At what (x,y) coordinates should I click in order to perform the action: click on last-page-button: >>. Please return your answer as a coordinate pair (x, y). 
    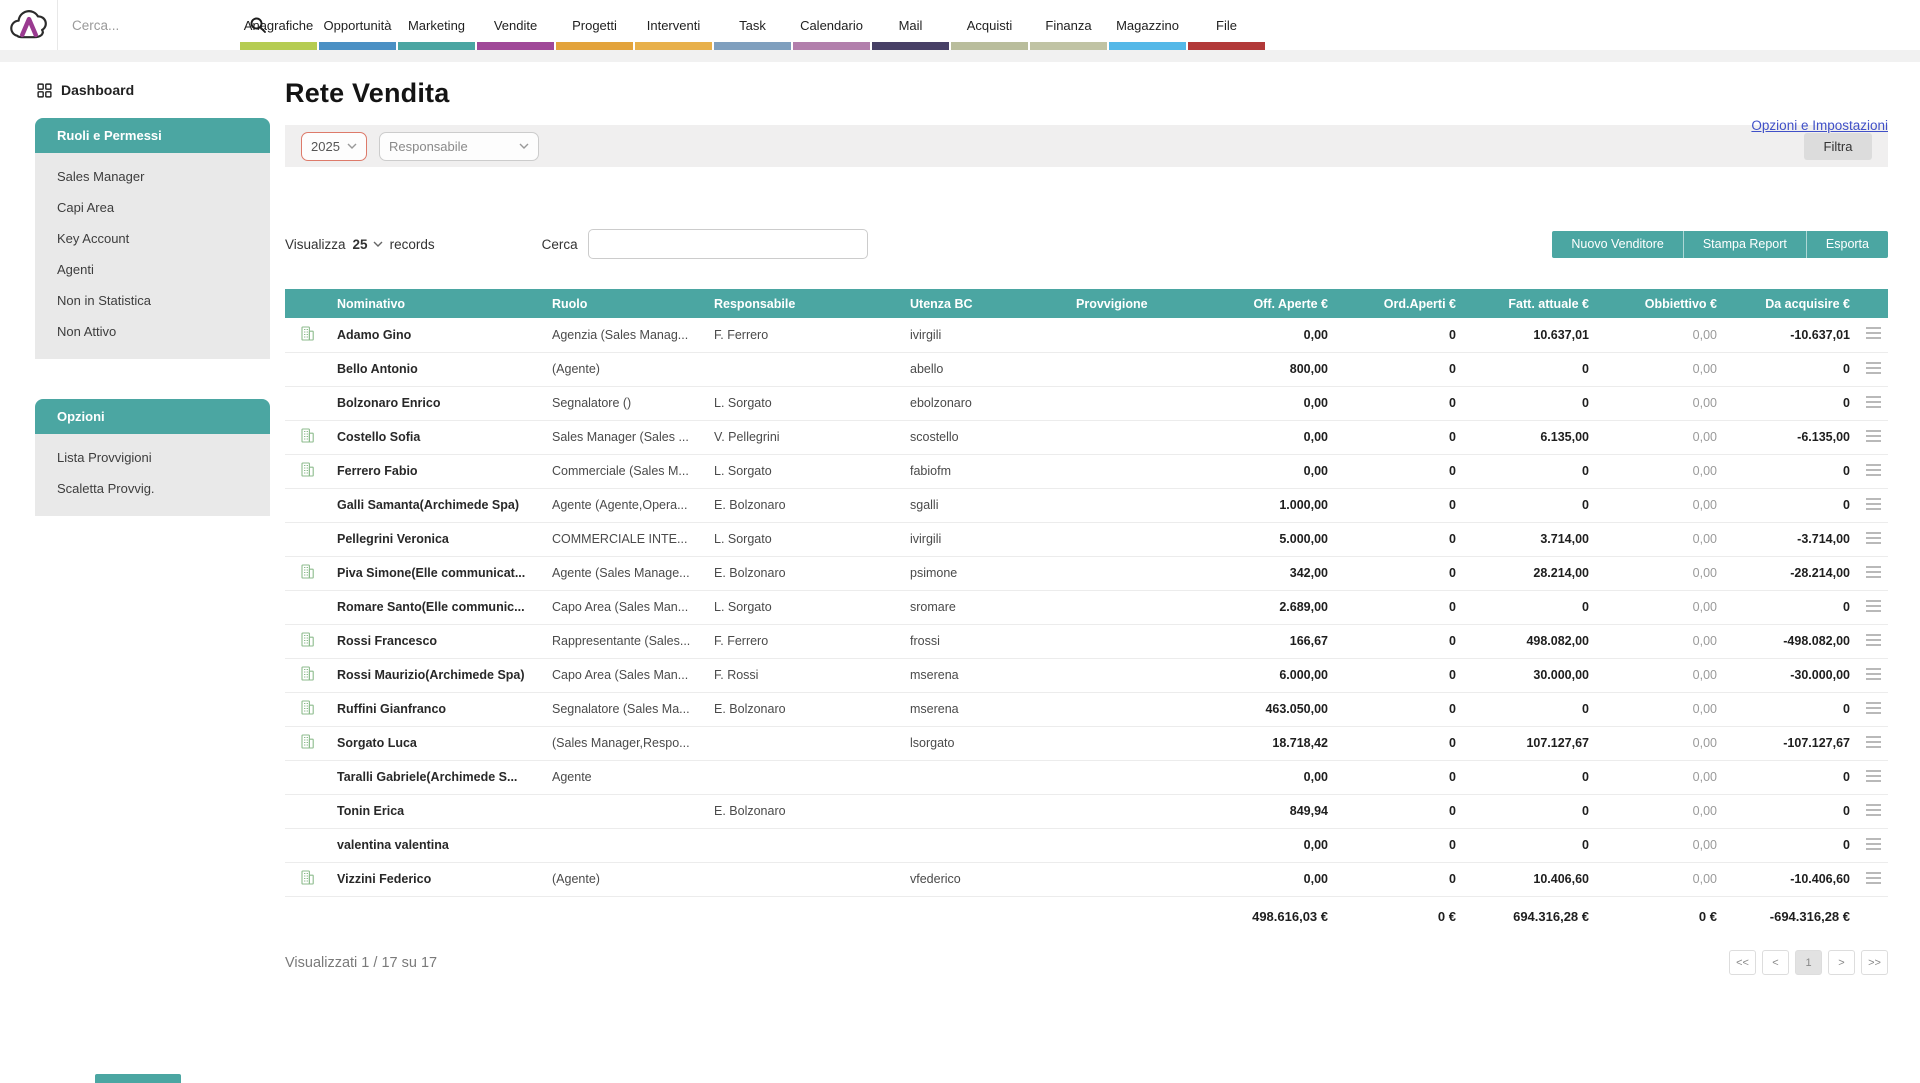
    Looking at the image, I should click on (1874, 962).